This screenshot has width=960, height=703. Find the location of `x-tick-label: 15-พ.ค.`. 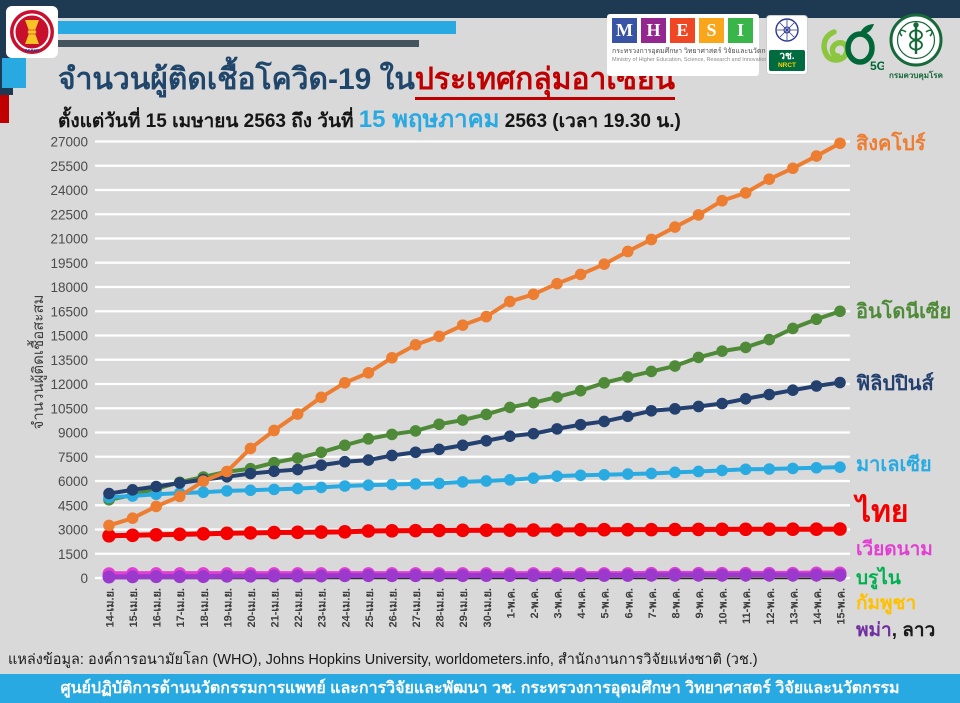

x-tick-label: 15-พ.ค. is located at coordinates (842, 606).